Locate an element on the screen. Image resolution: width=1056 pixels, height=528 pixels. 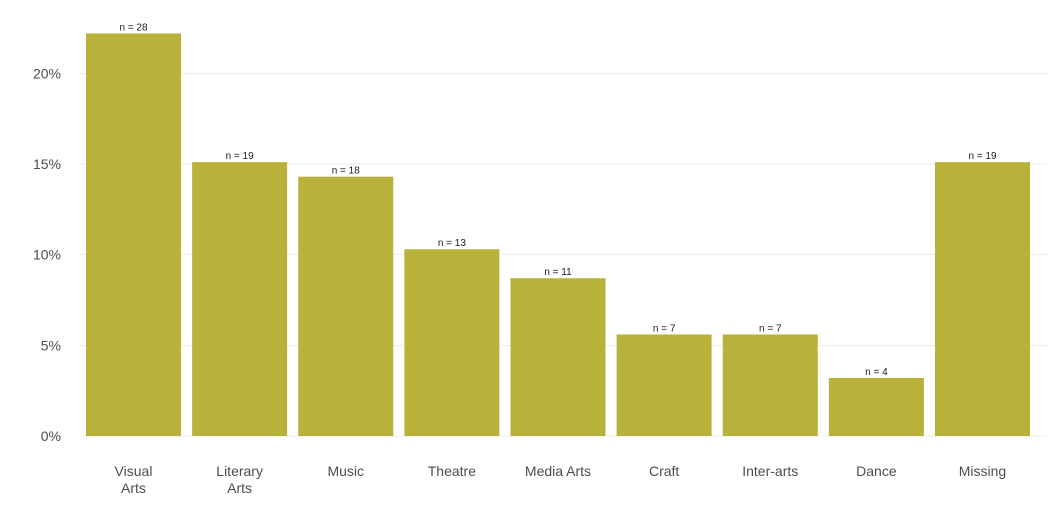
bar-inter-arts is located at coordinates (770, 385).